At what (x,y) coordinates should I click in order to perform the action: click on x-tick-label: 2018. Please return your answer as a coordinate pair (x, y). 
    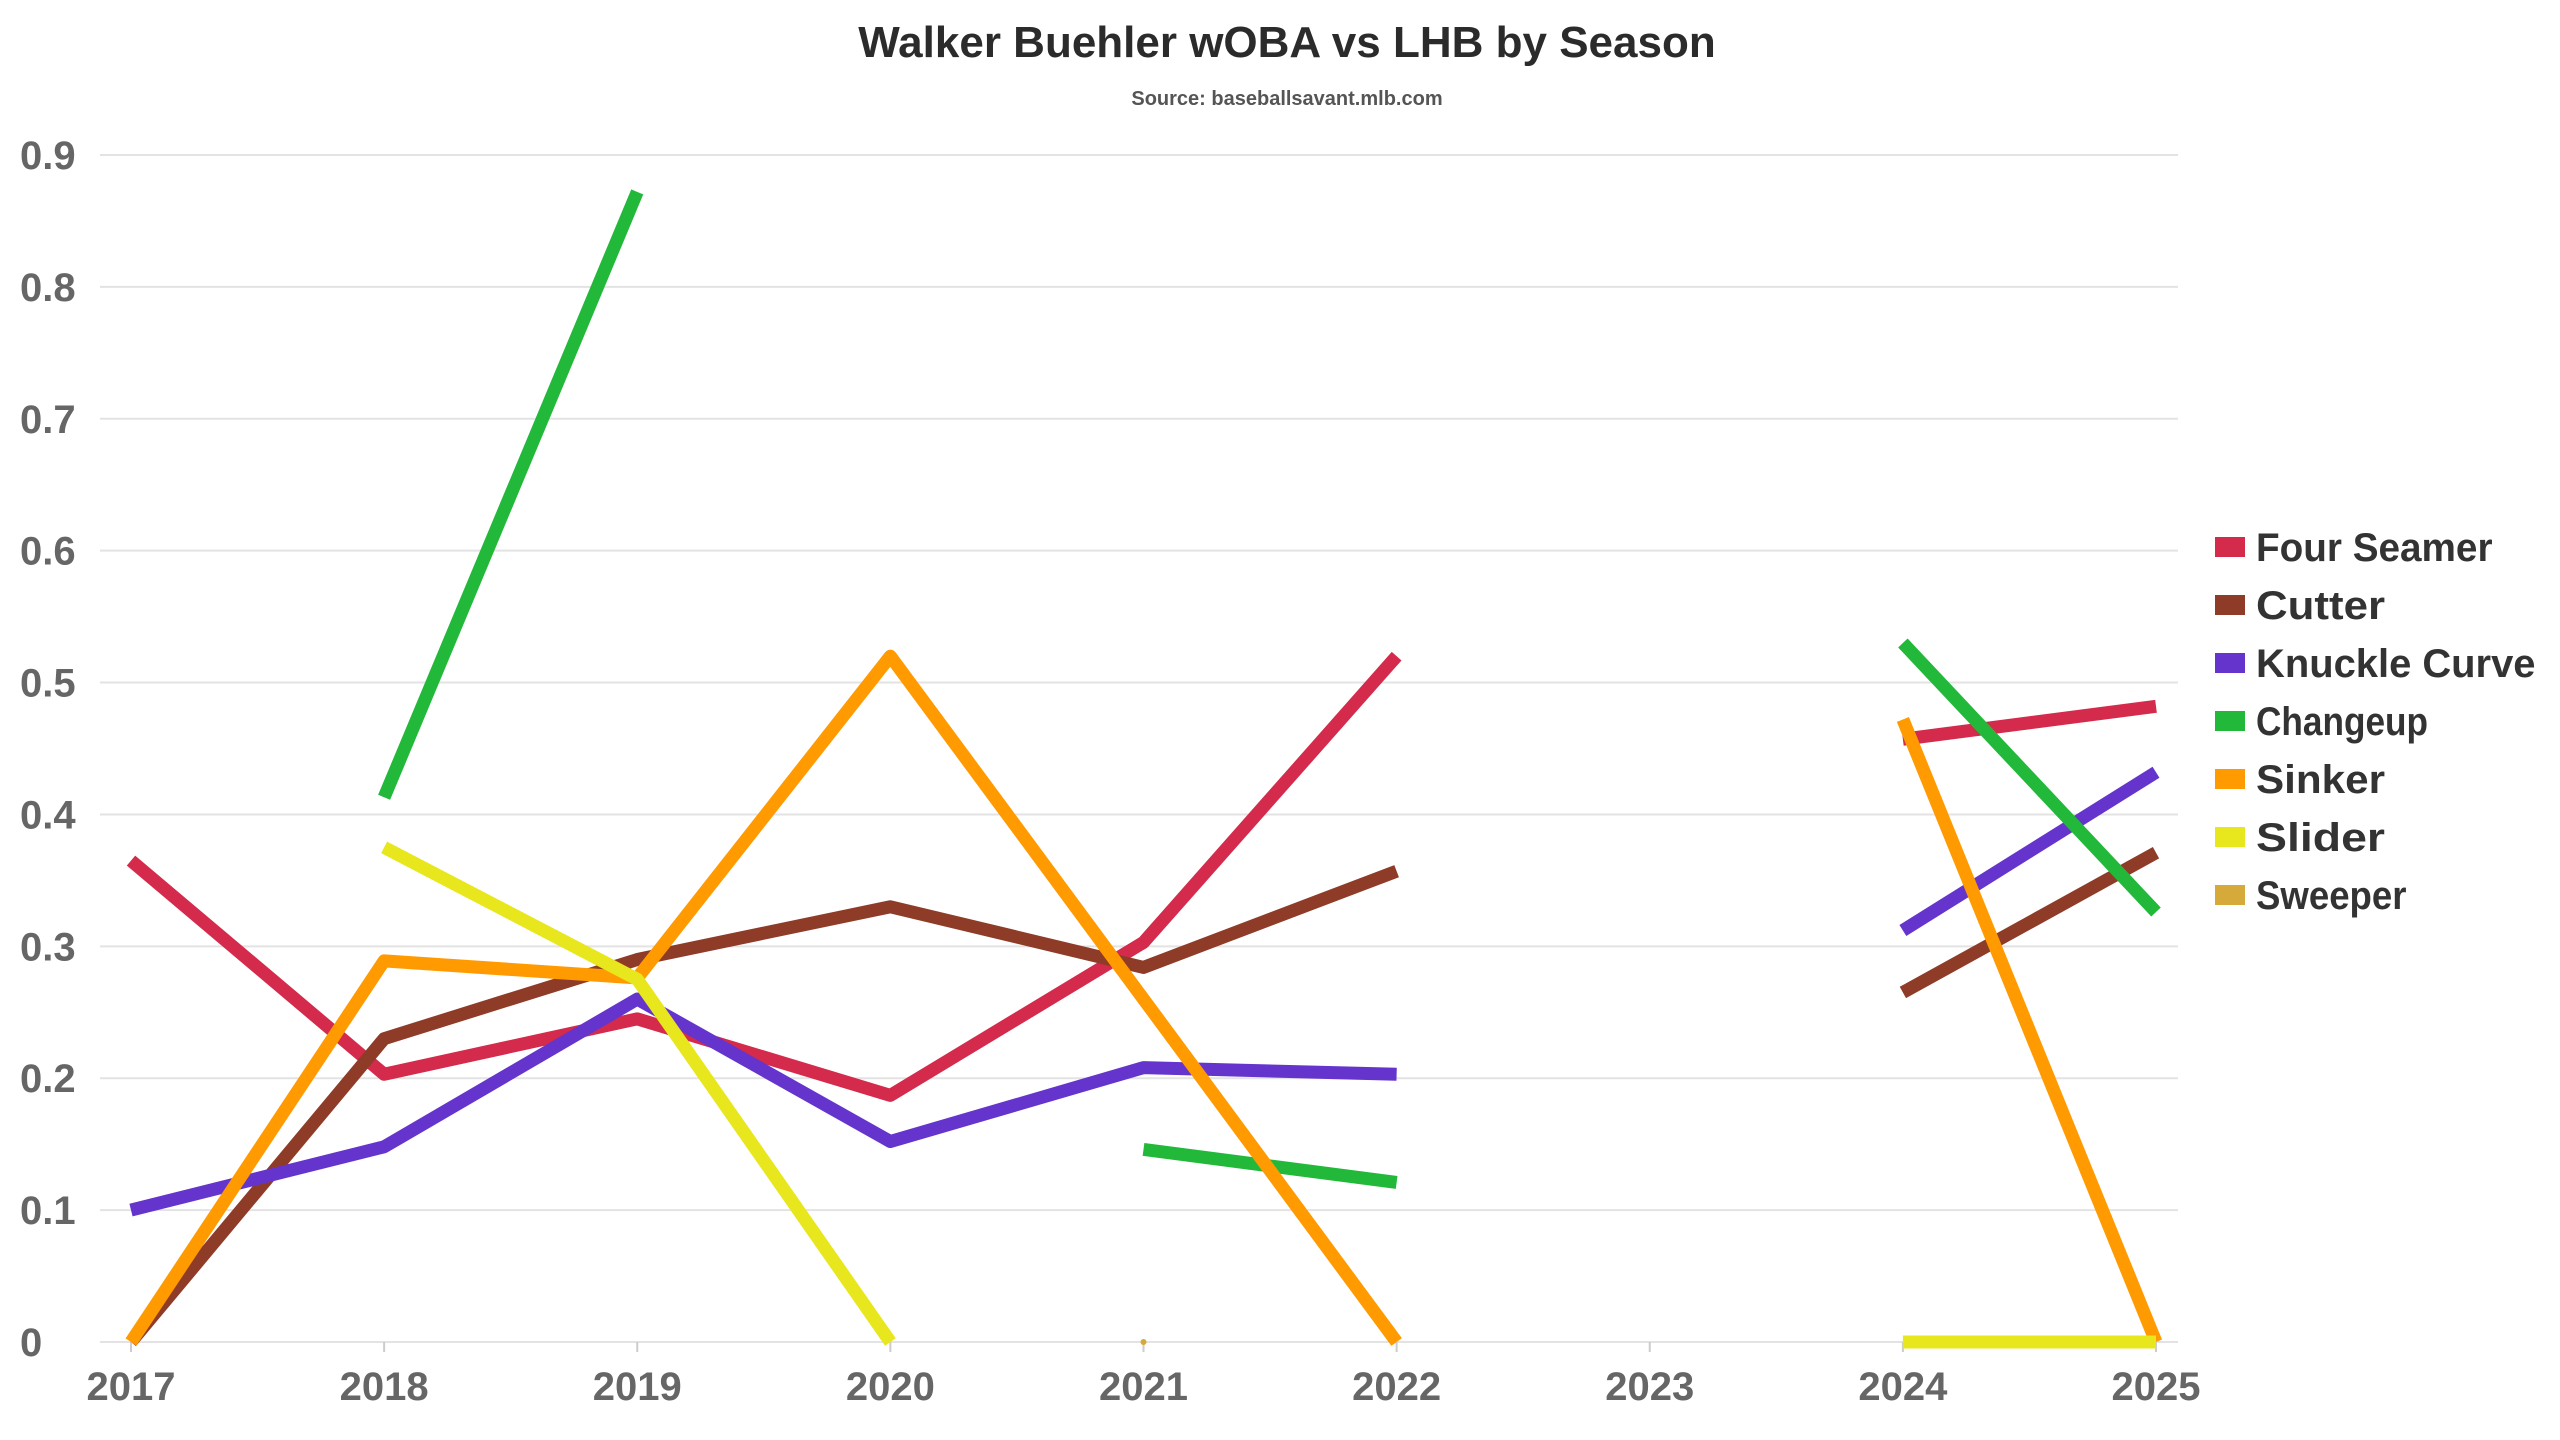
    Looking at the image, I should click on (384, 1387).